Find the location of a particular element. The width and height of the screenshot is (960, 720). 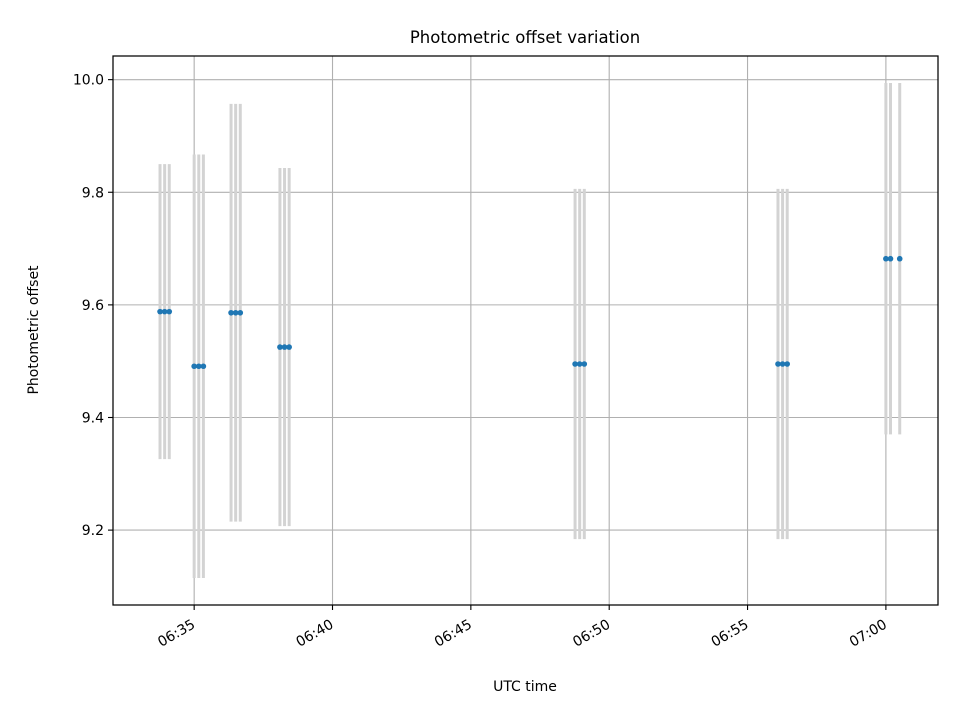

chart-title: Photometric offset variation is located at coordinates (525, 37).